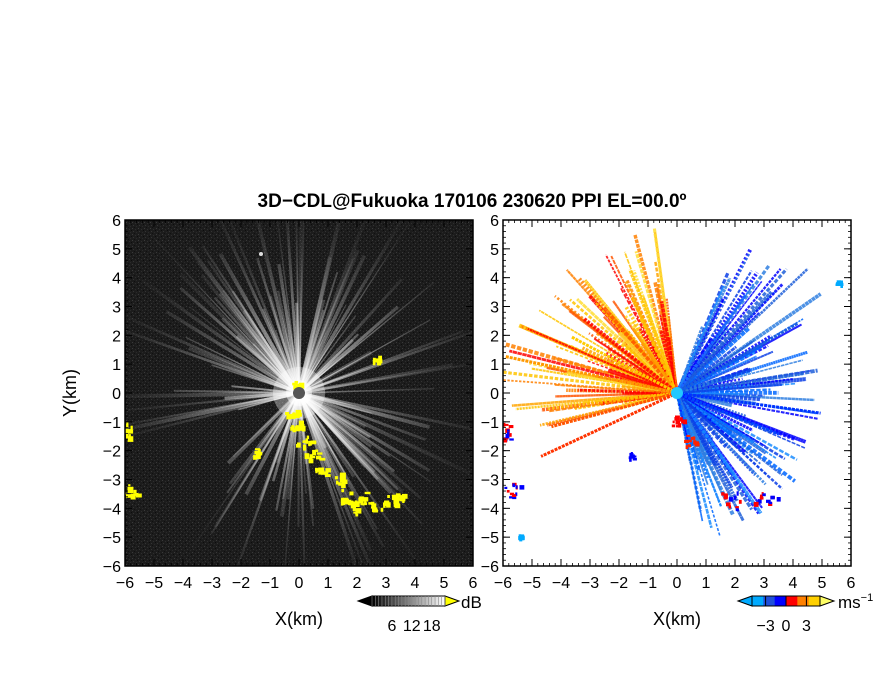 This screenshot has height=680, width=880. I want to click on y-tick-label: 5, so click(494, 250).